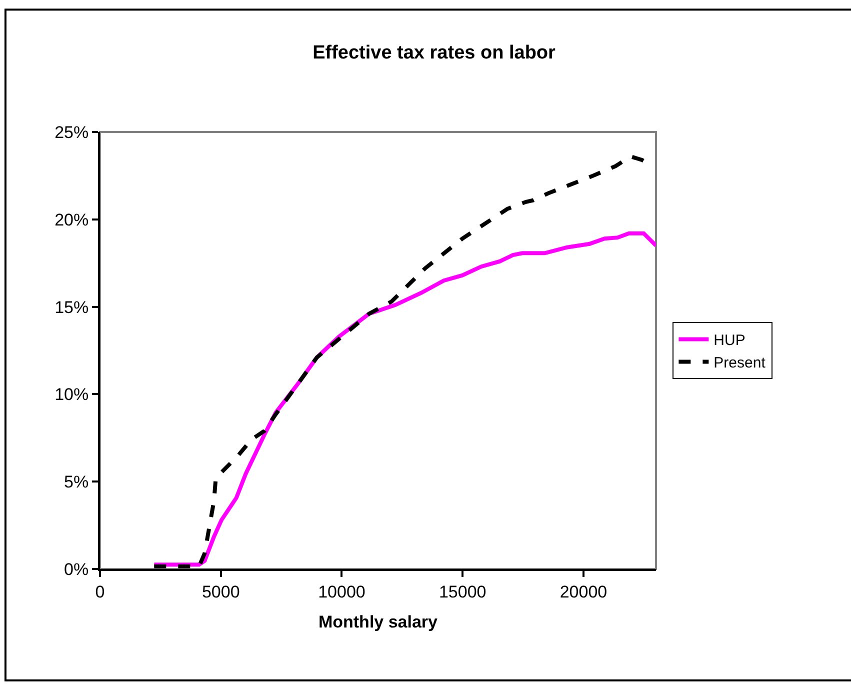 This screenshot has width=851, height=688. I want to click on x-tick-label: 10000, so click(342, 592).